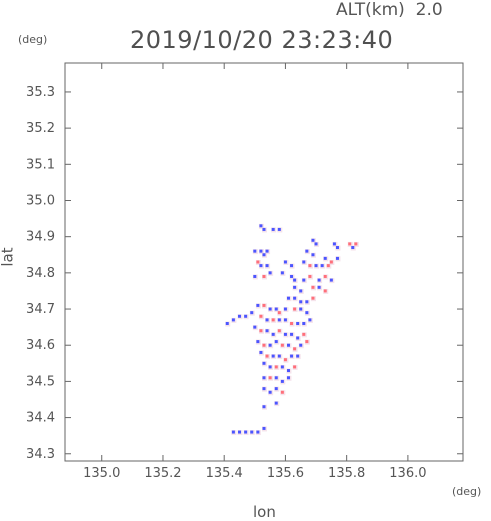 The image size is (491, 521). What do you see at coordinates (40, 237) in the screenshot?
I see `y-tick-label: 34.9` at bounding box center [40, 237].